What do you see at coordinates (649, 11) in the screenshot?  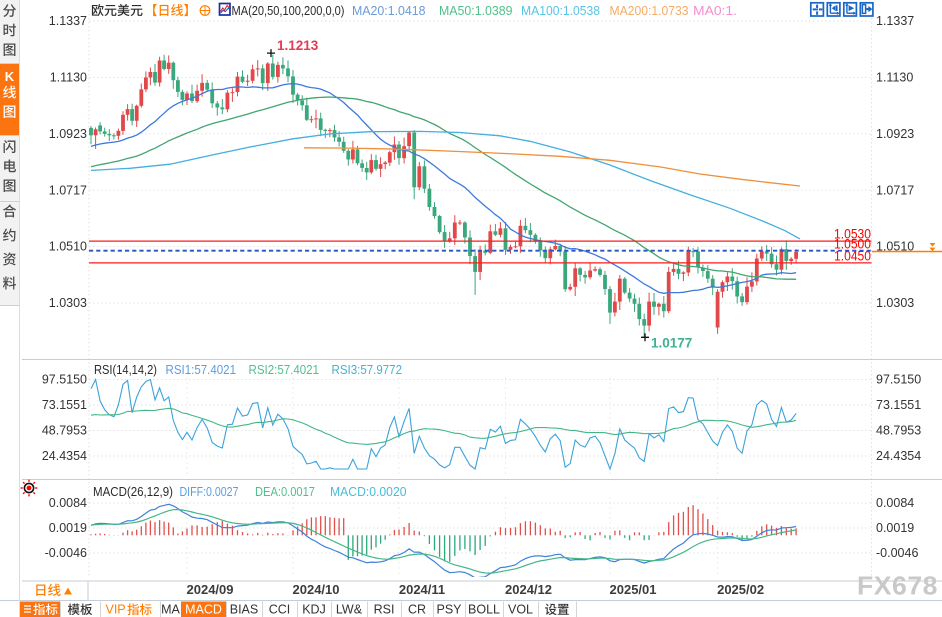 I see `svg-text: MA200:1.0733` at bounding box center [649, 11].